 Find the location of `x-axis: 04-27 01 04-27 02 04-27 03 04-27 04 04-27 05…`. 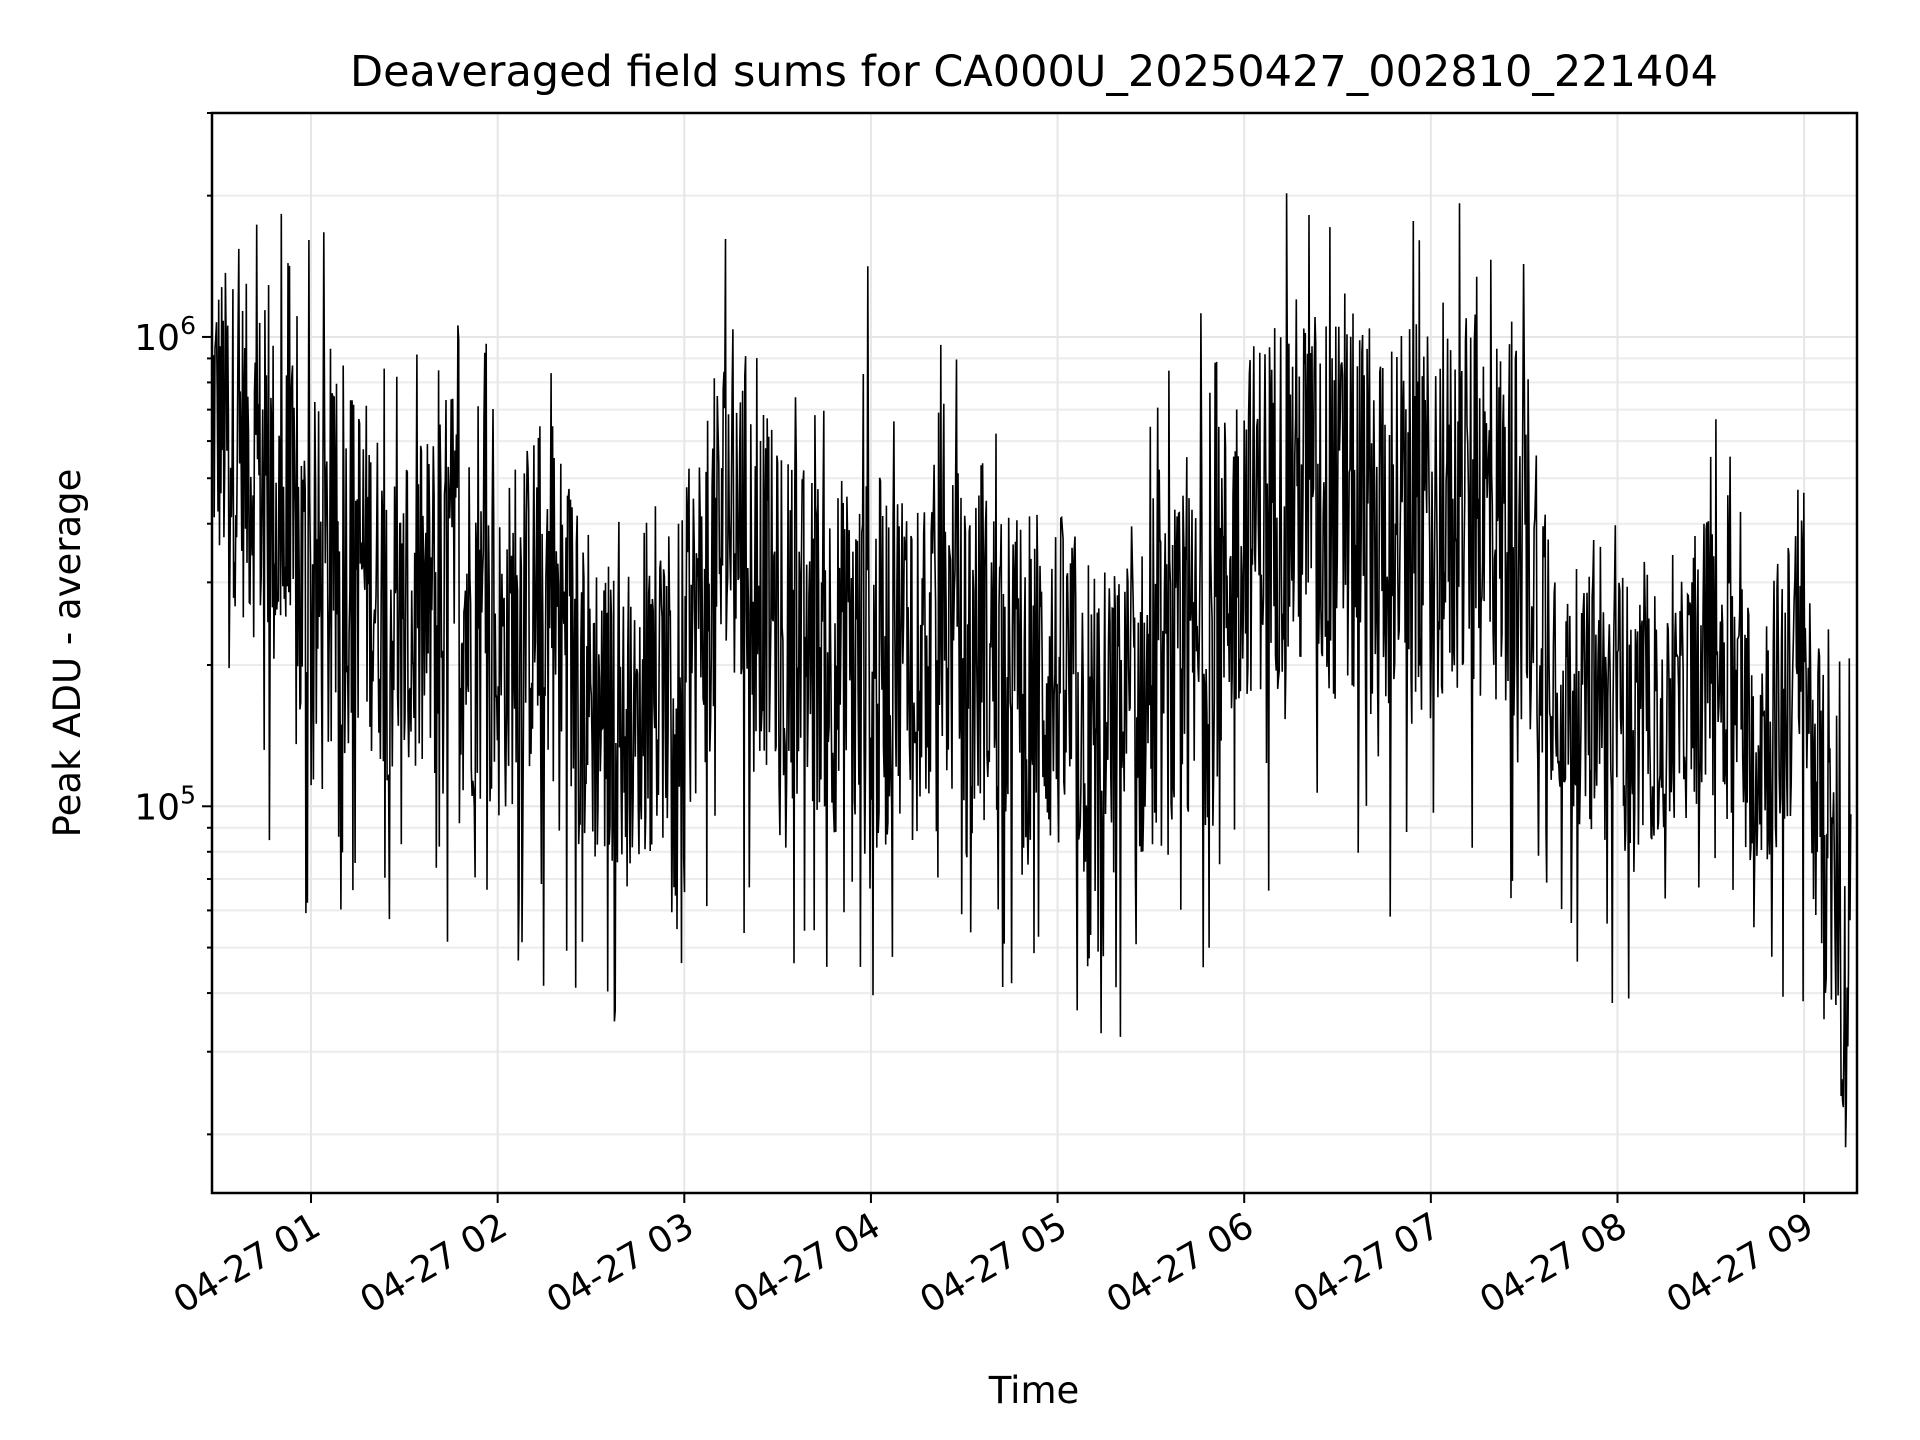

x-axis: 04-27 01 04-27 02 04-27 03 04-27 04 04-27 05… is located at coordinates (994, 1257).